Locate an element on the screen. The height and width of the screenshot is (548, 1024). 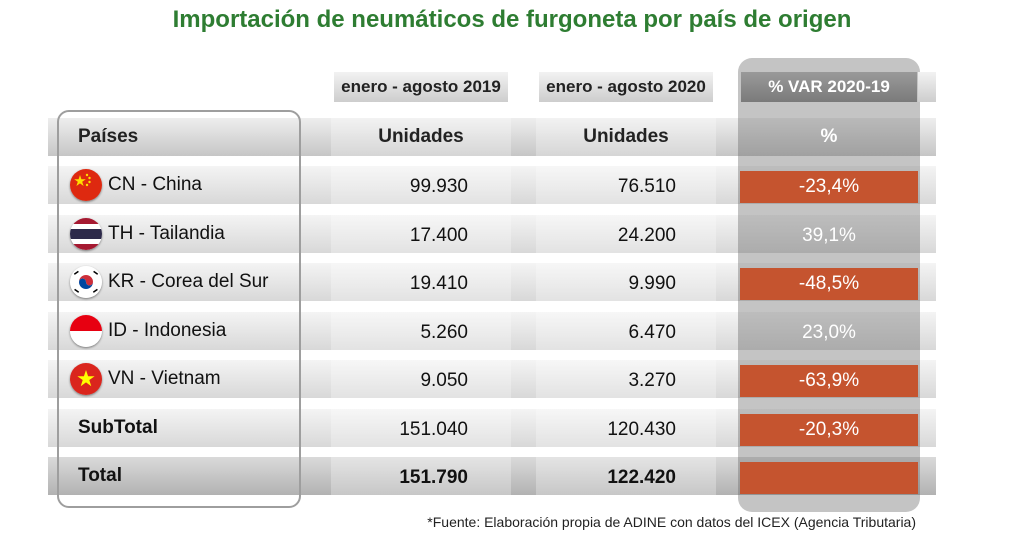
column-header-variation: % VAR 2020-19 is located at coordinates (829, 87).